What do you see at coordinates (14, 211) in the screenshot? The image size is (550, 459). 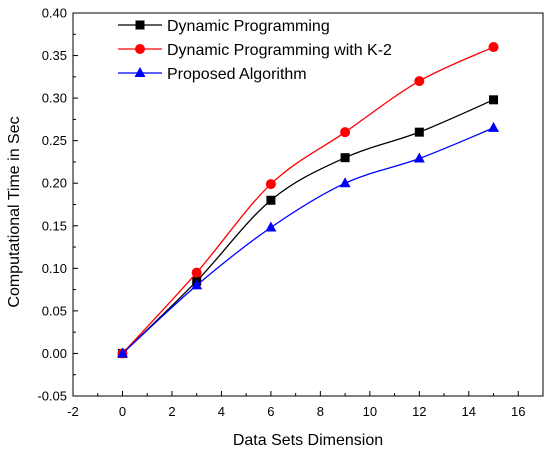 I see `y-axis-title: Computational Time in Sec` at bounding box center [14, 211].